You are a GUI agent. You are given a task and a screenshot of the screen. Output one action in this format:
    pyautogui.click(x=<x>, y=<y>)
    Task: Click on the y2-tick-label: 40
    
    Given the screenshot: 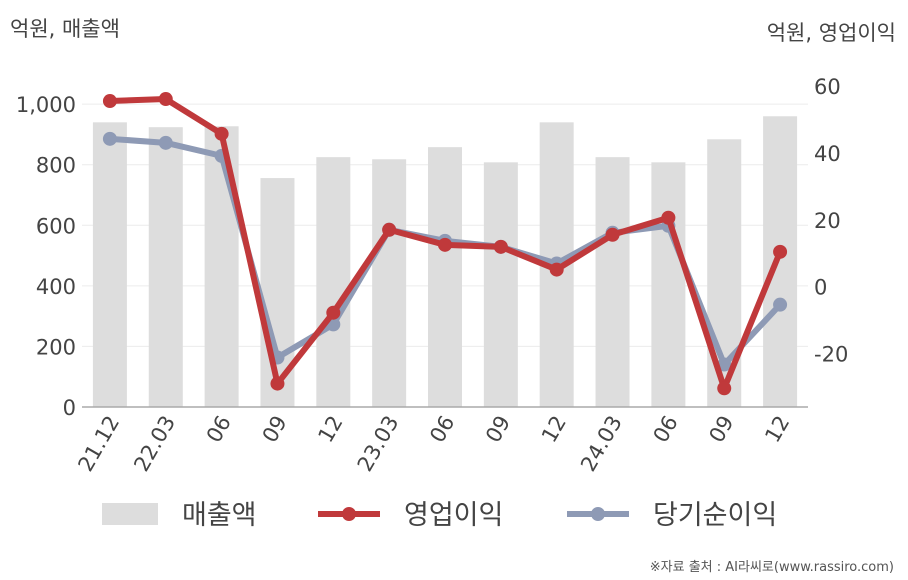 What is the action you would take?
    pyautogui.click(x=827, y=154)
    